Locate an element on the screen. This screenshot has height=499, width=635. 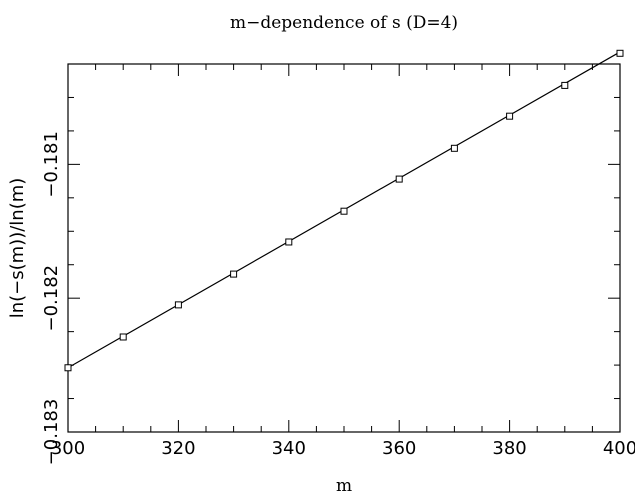
x-axis-label: m is located at coordinates (344, 486).